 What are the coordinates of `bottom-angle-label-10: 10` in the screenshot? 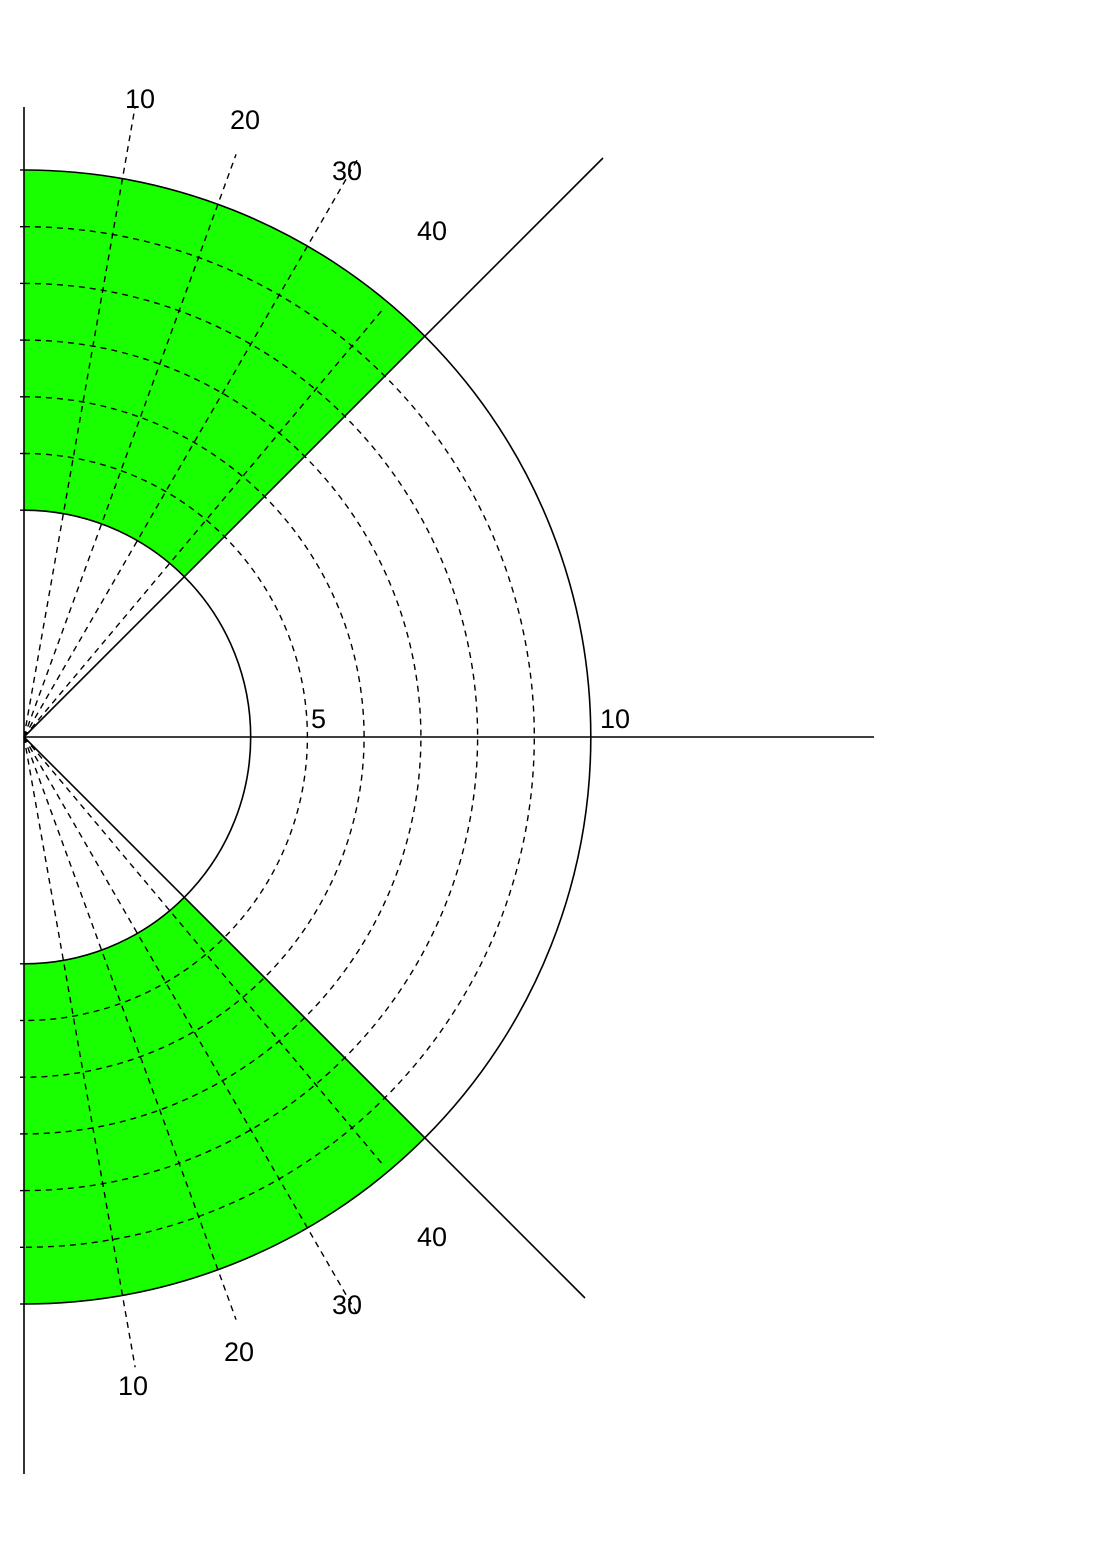 It's located at (133, 1386).